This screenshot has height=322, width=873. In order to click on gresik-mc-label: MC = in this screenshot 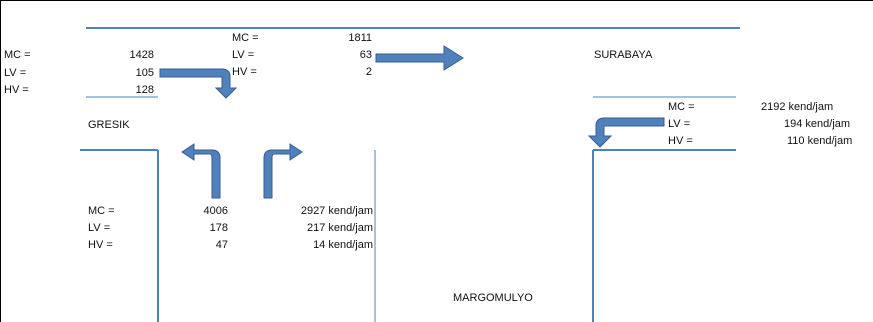, I will do `click(17, 55)`.